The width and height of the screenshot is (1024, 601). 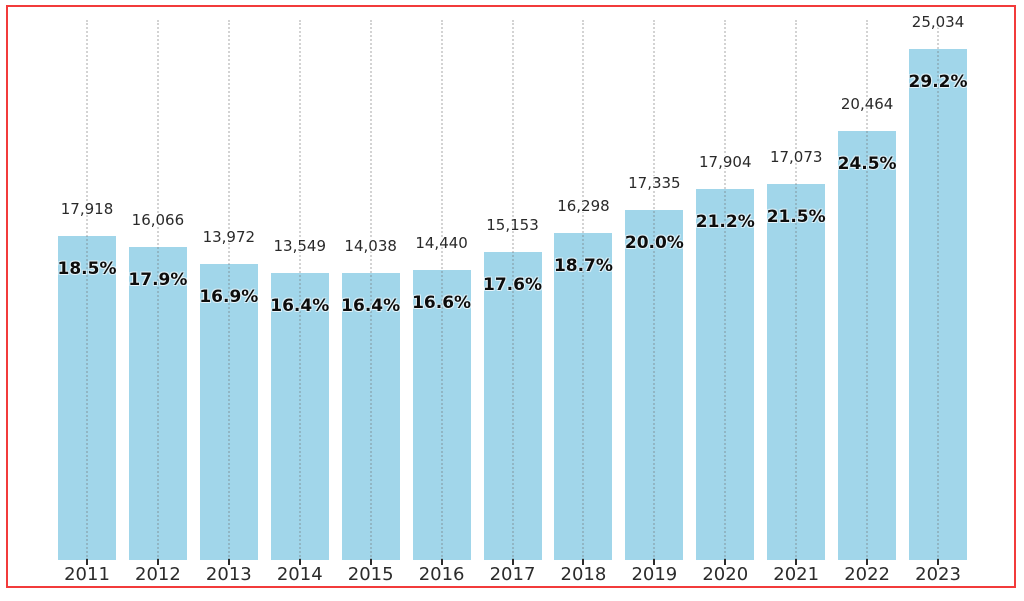 What do you see at coordinates (87, 209) in the screenshot?
I see `bar-value-label: 17,918` at bounding box center [87, 209].